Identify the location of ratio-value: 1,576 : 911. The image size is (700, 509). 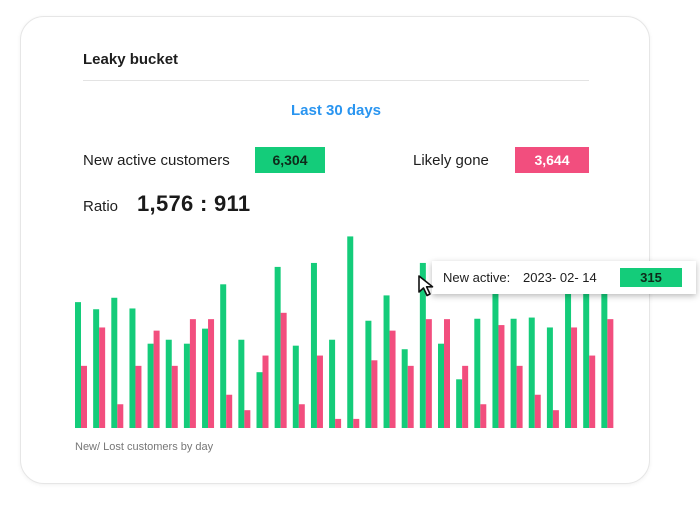
(194, 203).